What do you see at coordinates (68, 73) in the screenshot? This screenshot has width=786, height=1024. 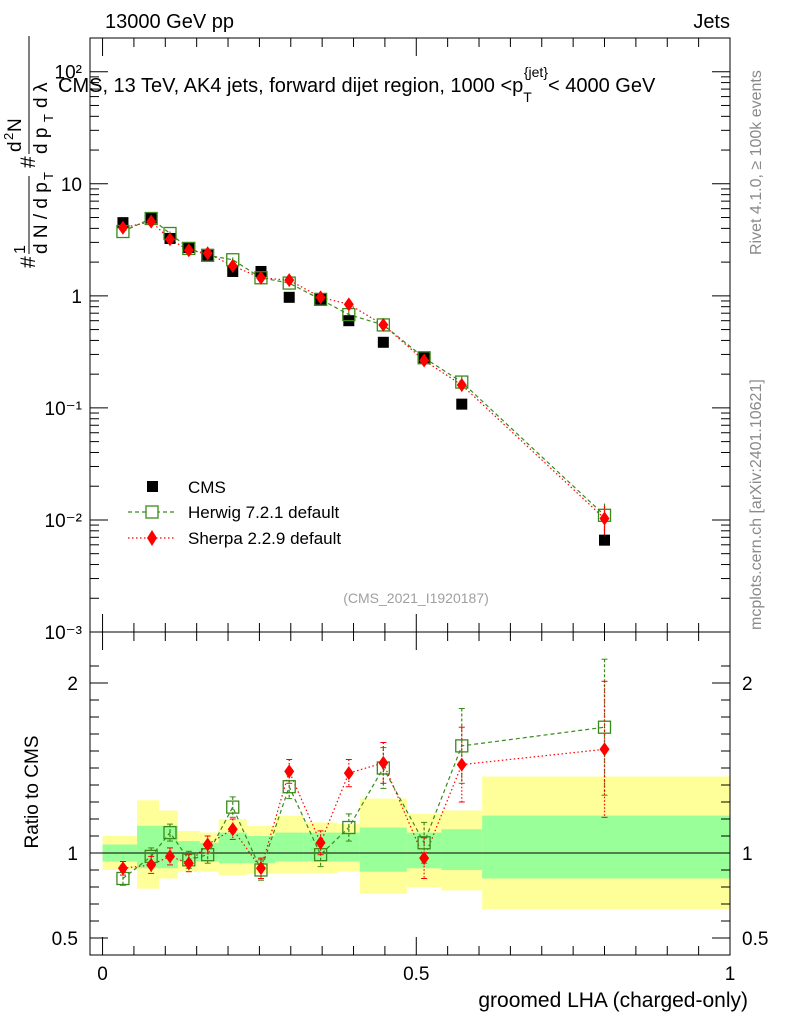 I see `y-tick-label: 10²` at bounding box center [68, 73].